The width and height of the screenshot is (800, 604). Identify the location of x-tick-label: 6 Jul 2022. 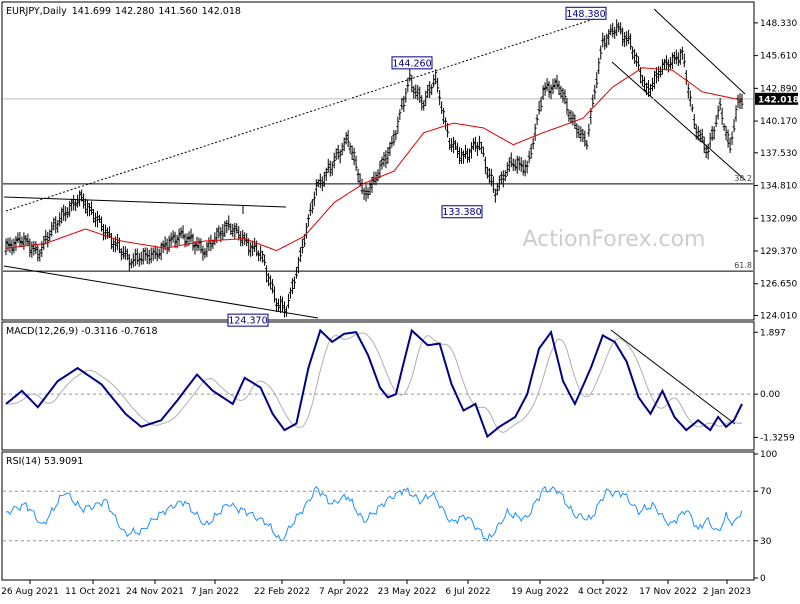
(467, 592).